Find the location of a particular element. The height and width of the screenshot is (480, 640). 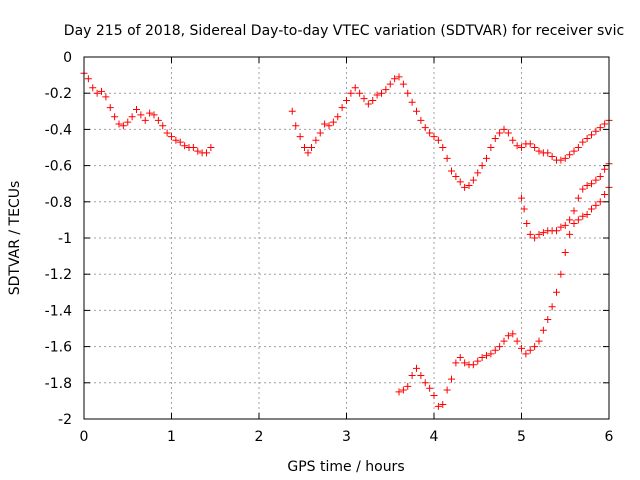

x-tick-label: 0 is located at coordinates (84, 437).